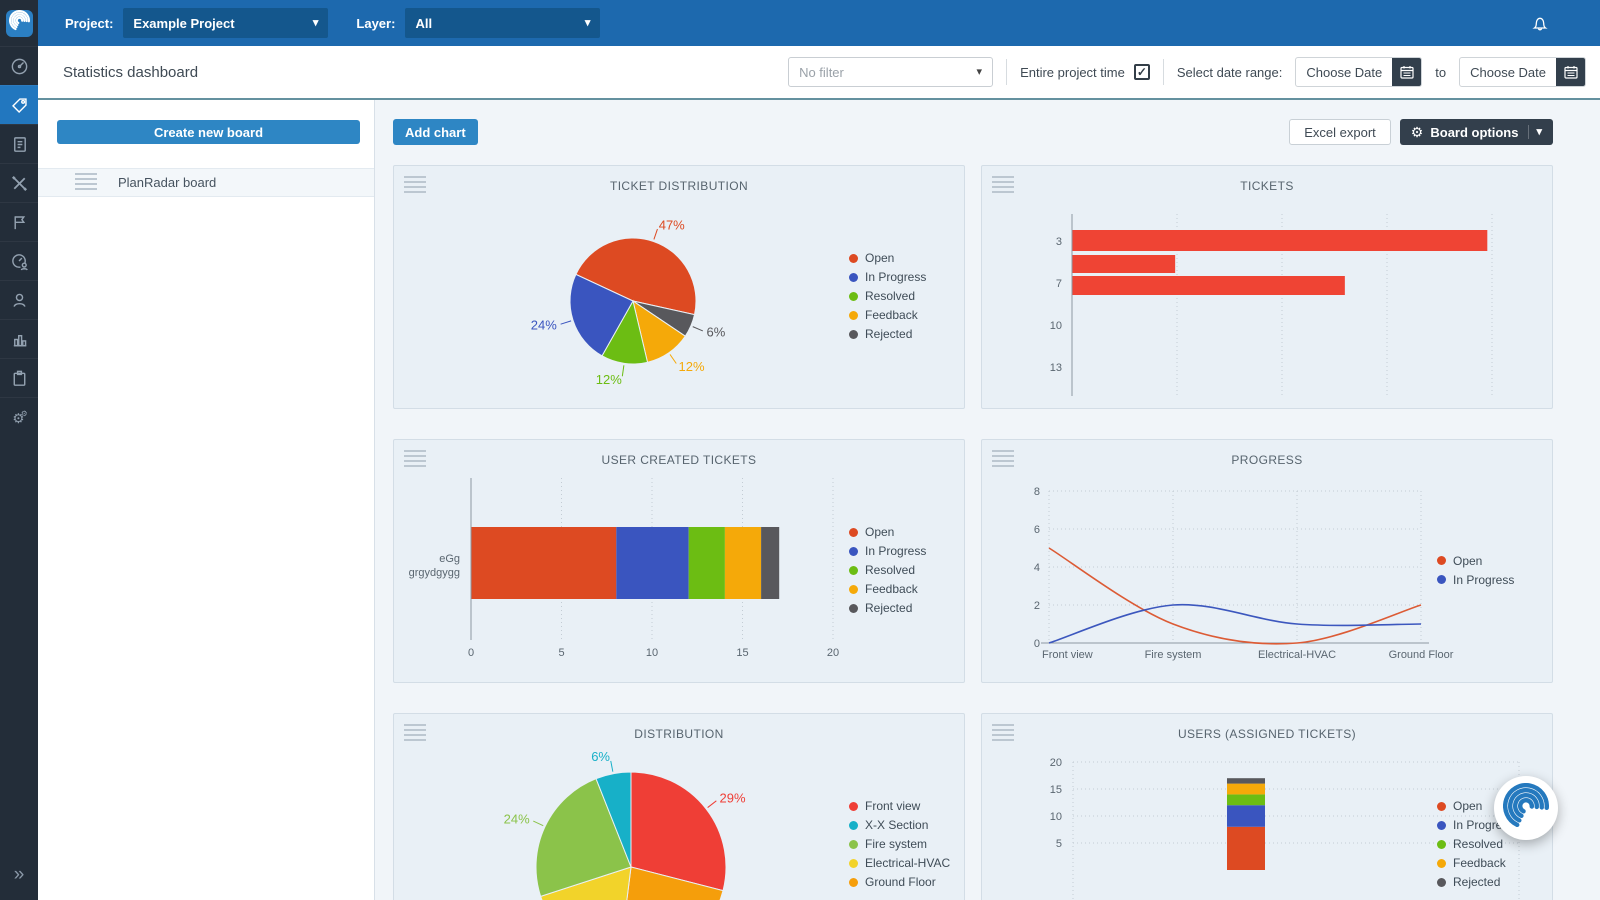 This screenshot has height=900, width=1600. I want to click on app-logo, so click(19, 23).